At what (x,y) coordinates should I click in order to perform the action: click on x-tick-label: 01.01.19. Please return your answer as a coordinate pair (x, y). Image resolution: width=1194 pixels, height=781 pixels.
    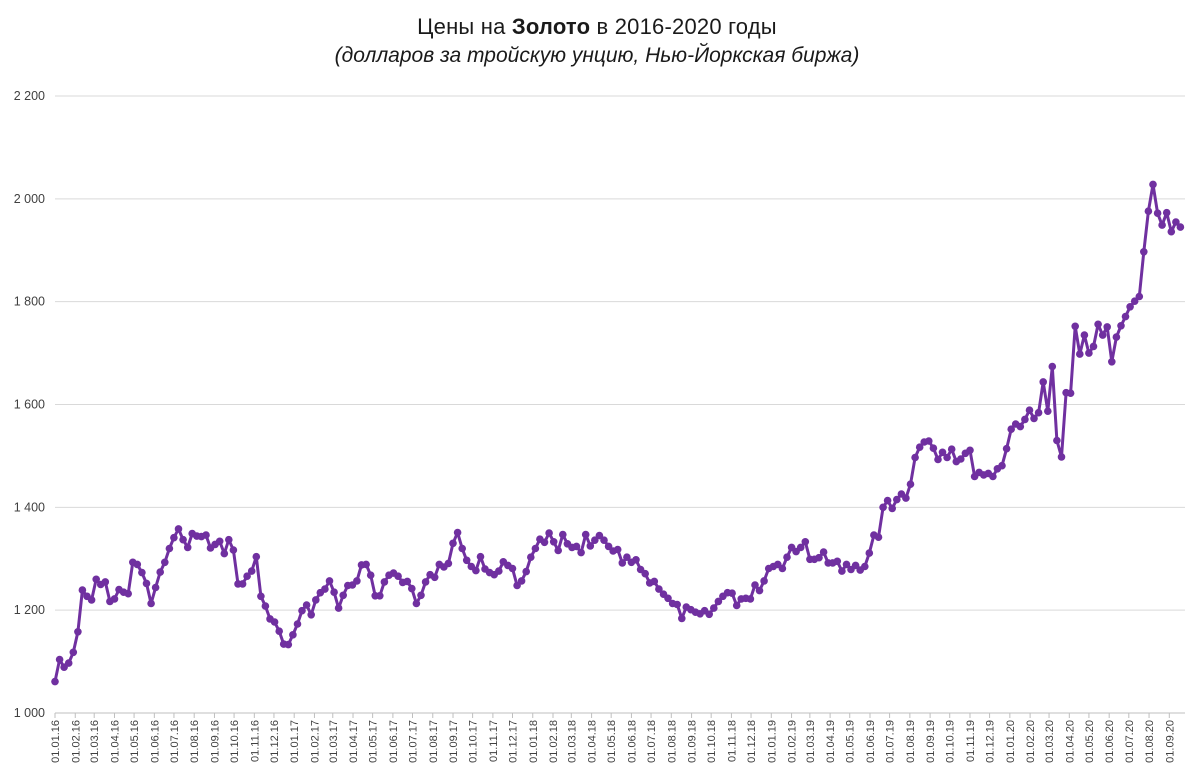
    Looking at the image, I should click on (772, 741).